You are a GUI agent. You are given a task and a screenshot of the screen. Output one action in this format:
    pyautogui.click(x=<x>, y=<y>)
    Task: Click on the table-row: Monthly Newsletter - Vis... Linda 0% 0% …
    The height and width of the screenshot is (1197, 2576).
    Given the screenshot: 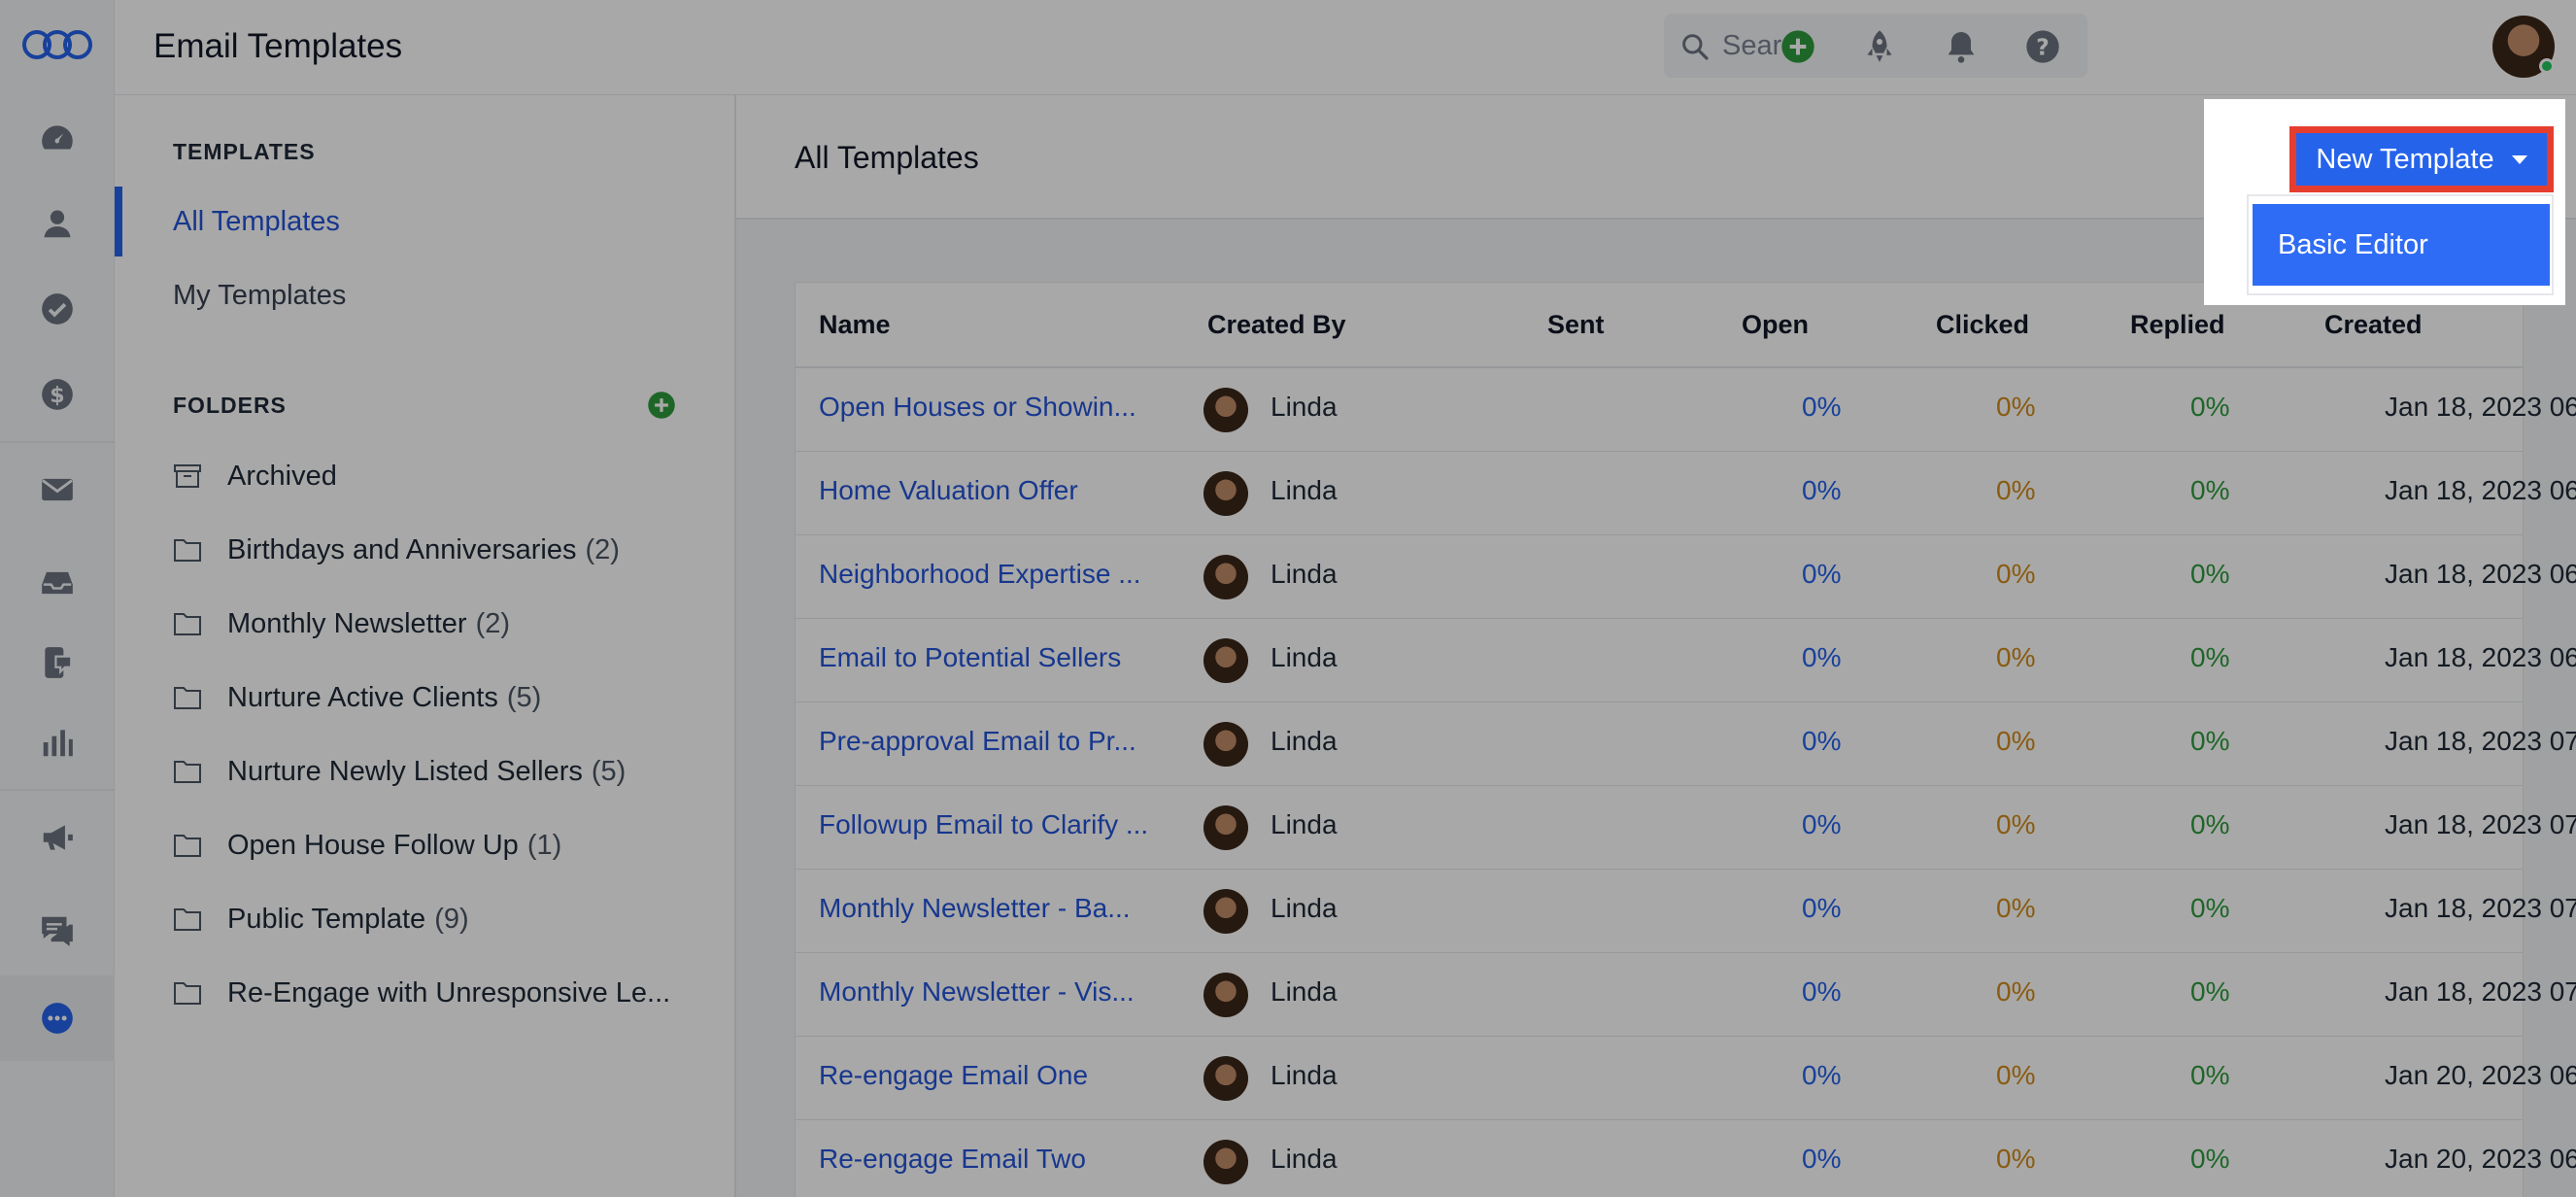 What is the action you would take?
    pyautogui.click(x=1686, y=995)
    